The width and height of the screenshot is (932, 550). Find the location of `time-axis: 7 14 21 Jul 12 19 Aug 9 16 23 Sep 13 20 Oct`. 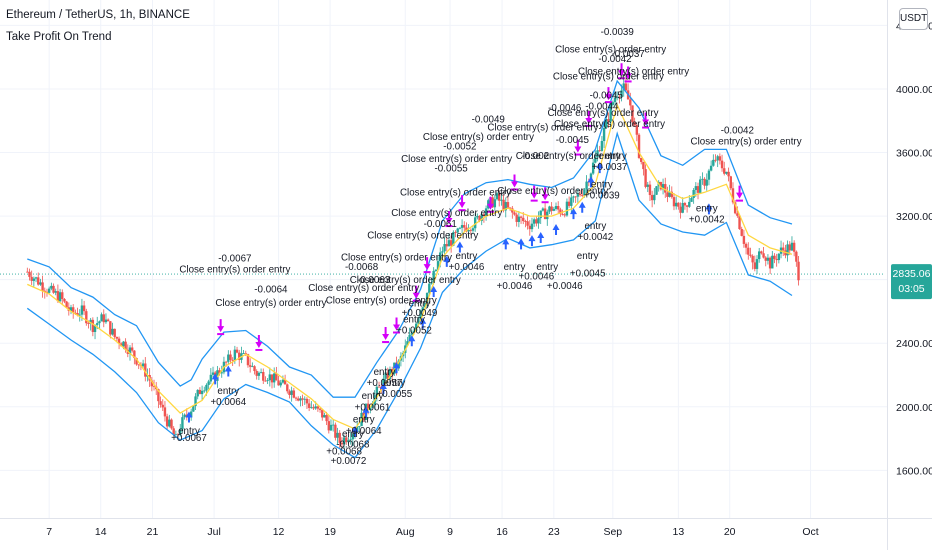

time-axis: 7 14 21 Jul 12 19 Aug 9 16 23 Sep 13 20 Oct is located at coordinates (432, 532).